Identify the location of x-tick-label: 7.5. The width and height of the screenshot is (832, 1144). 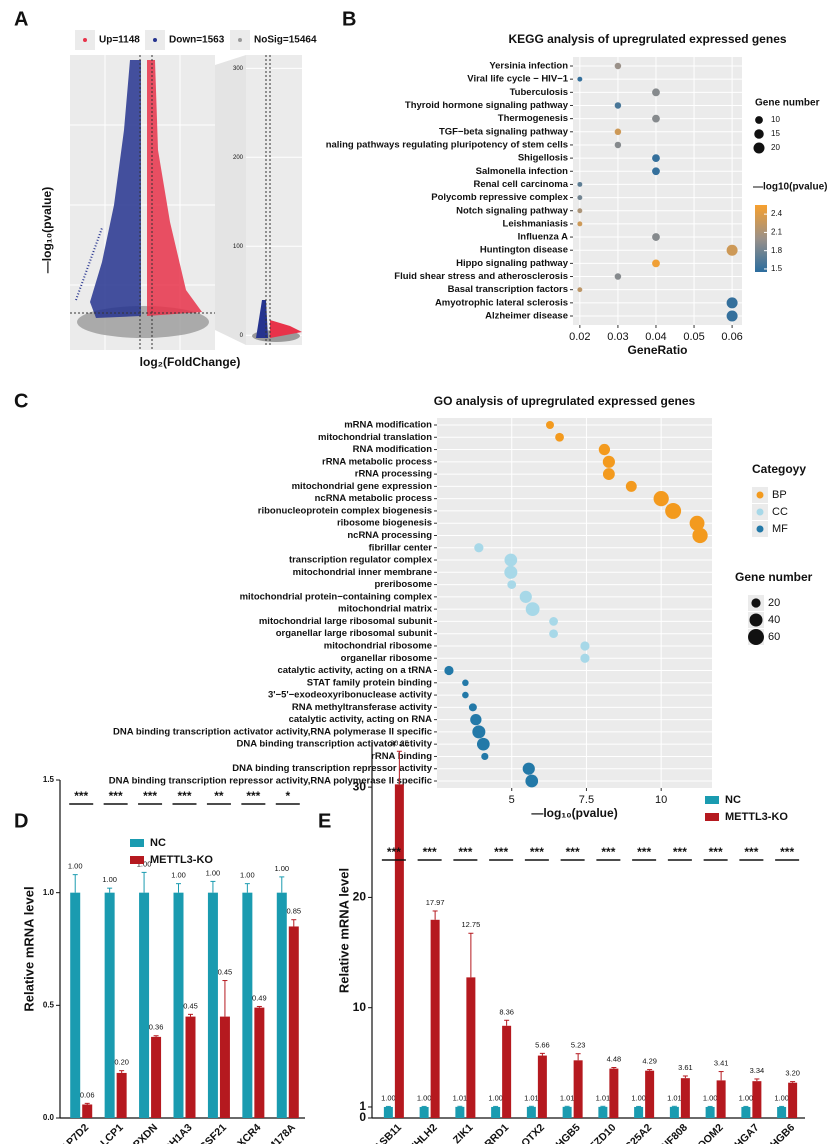
(586, 800).